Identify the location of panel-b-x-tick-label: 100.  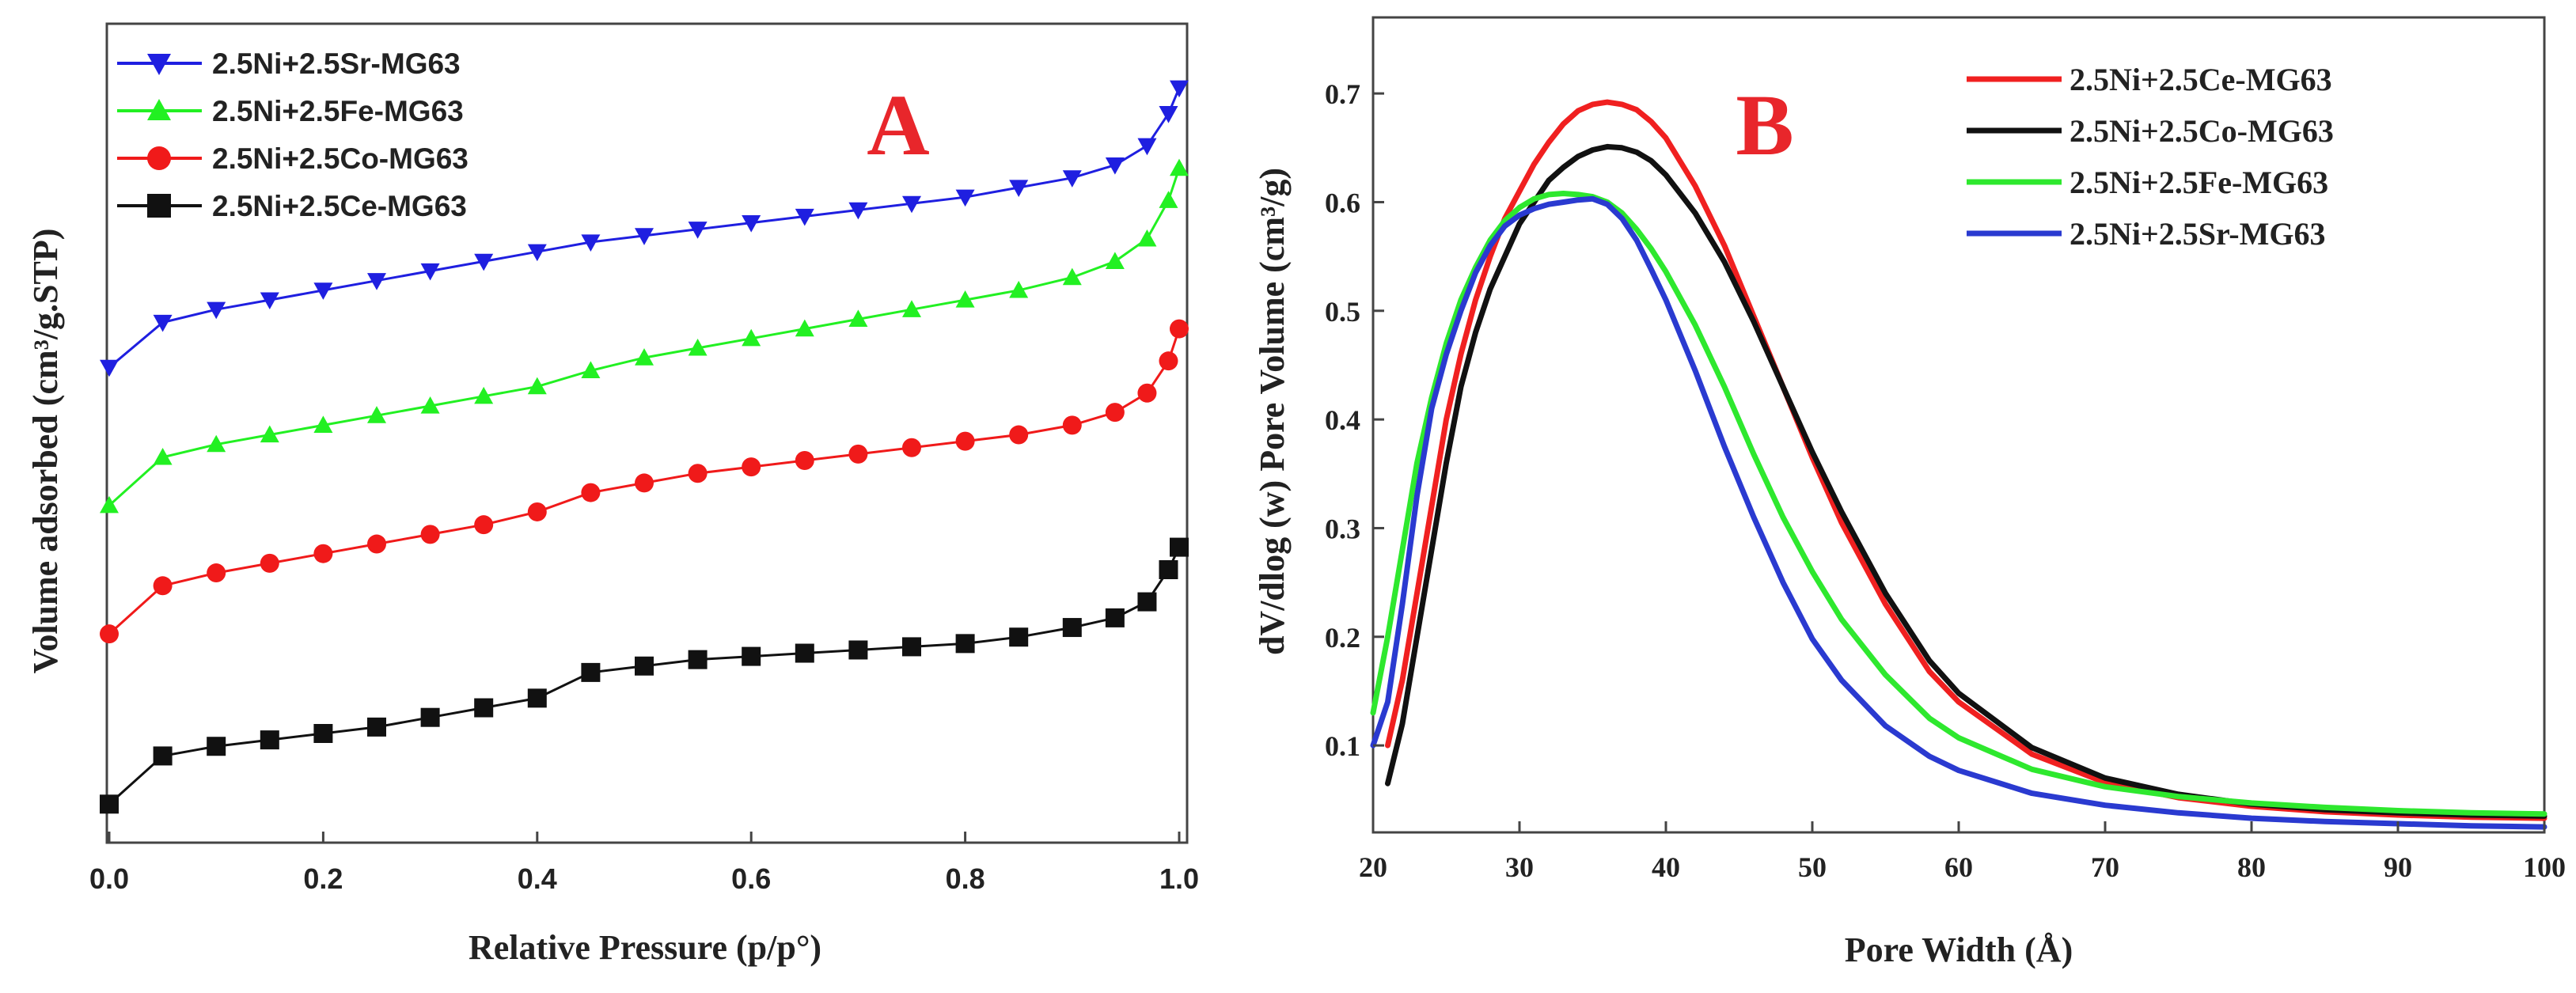
(2544, 867).